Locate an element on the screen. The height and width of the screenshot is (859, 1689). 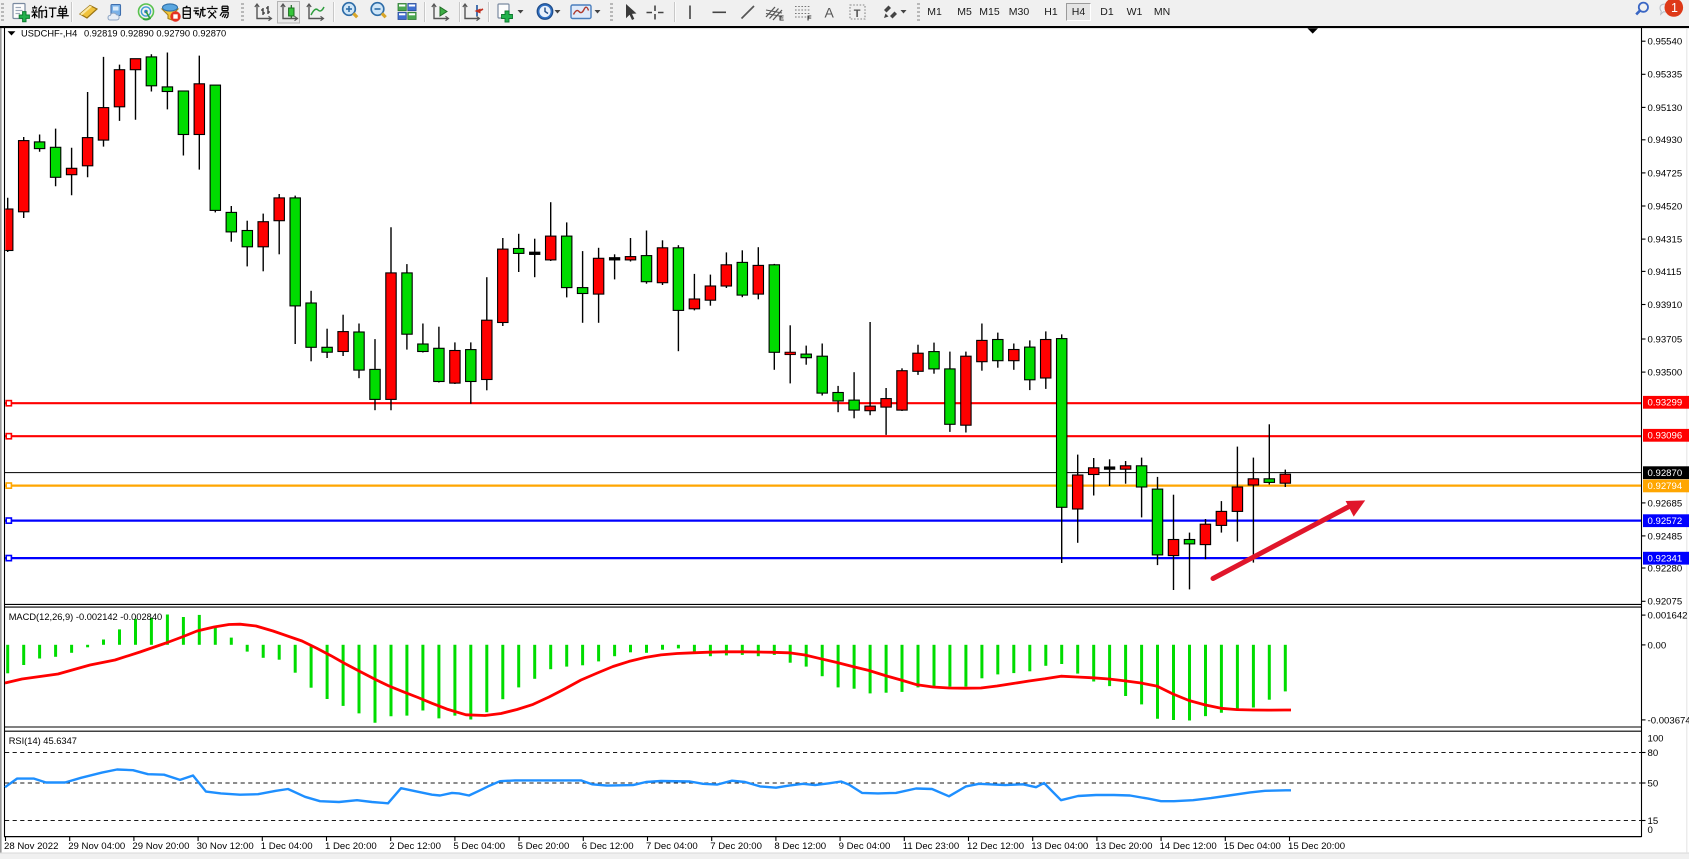
svg-text: 15 Dec 20:00 is located at coordinates (1316, 846).